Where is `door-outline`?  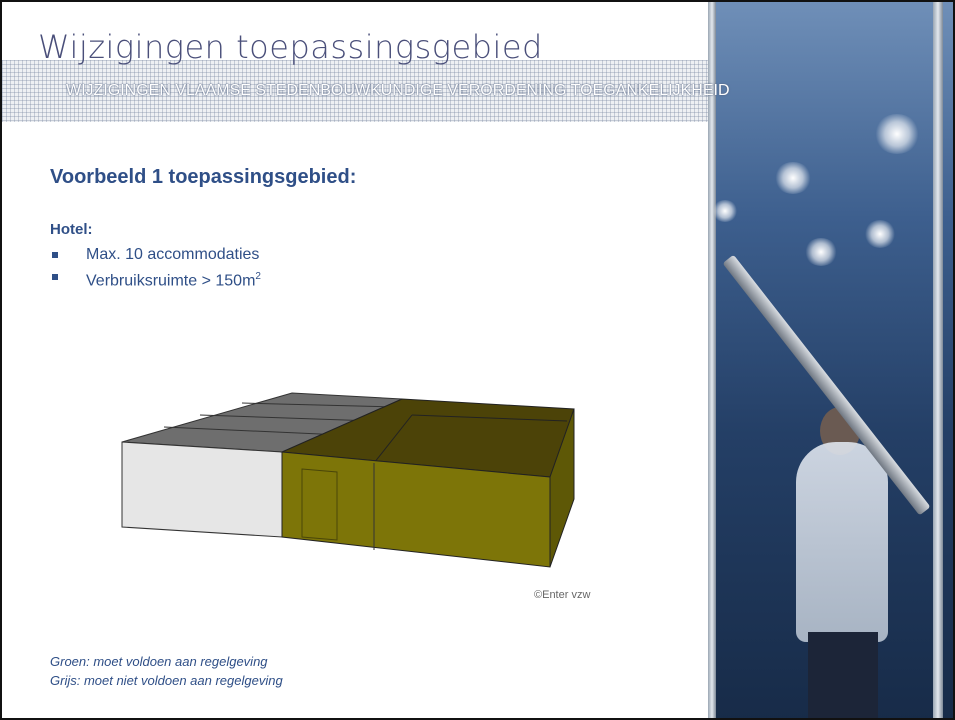
door-outline is located at coordinates (319, 504).